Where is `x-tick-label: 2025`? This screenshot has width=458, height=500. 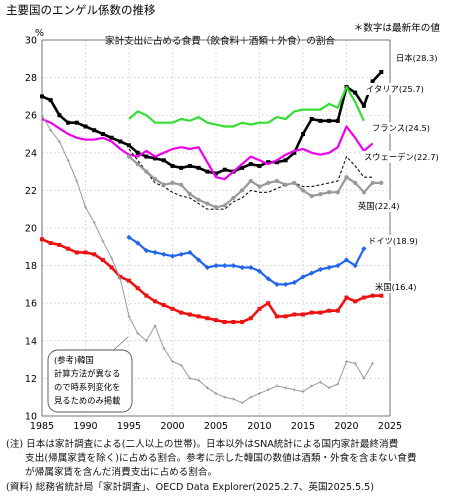
x-tick-label: 2025 is located at coordinates (390, 426).